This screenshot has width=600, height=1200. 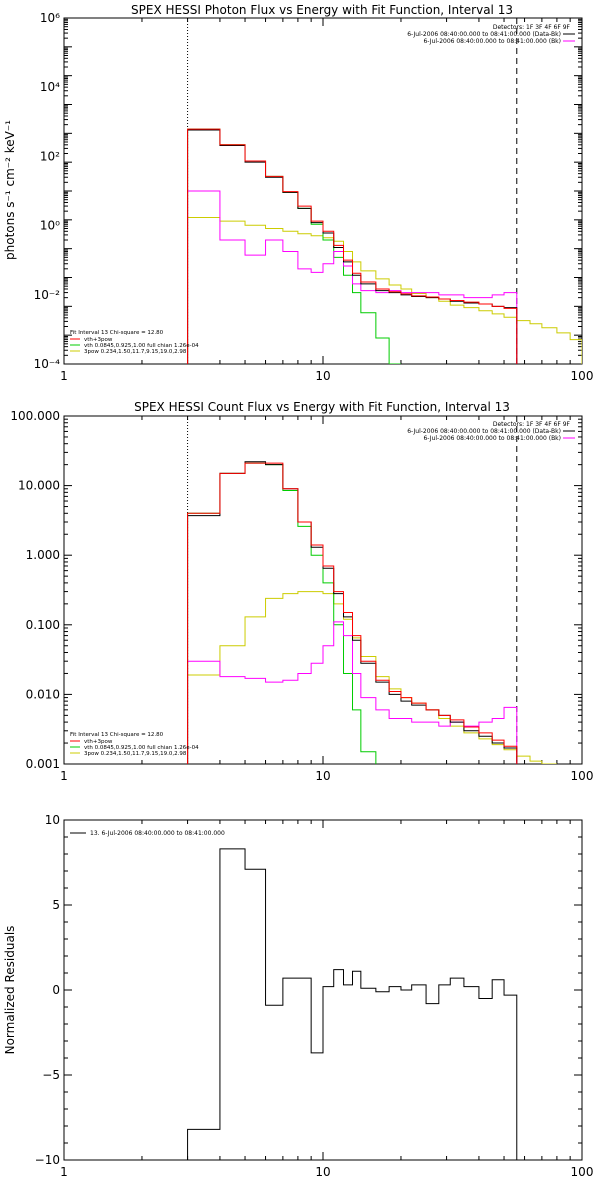 What do you see at coordinates (135, 352) in the screenshot?
I see `photon-flux-3pow-label: 3pow 0.234,1.50,11.7,9.15,19.0,2.98` at bounding box center [135, 352].